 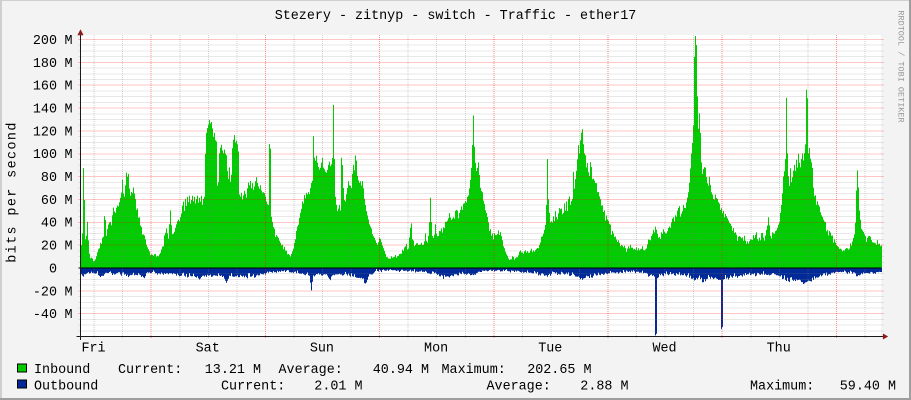 I want to click on svg-text: 59.40 M, so click(x=868, y=386).